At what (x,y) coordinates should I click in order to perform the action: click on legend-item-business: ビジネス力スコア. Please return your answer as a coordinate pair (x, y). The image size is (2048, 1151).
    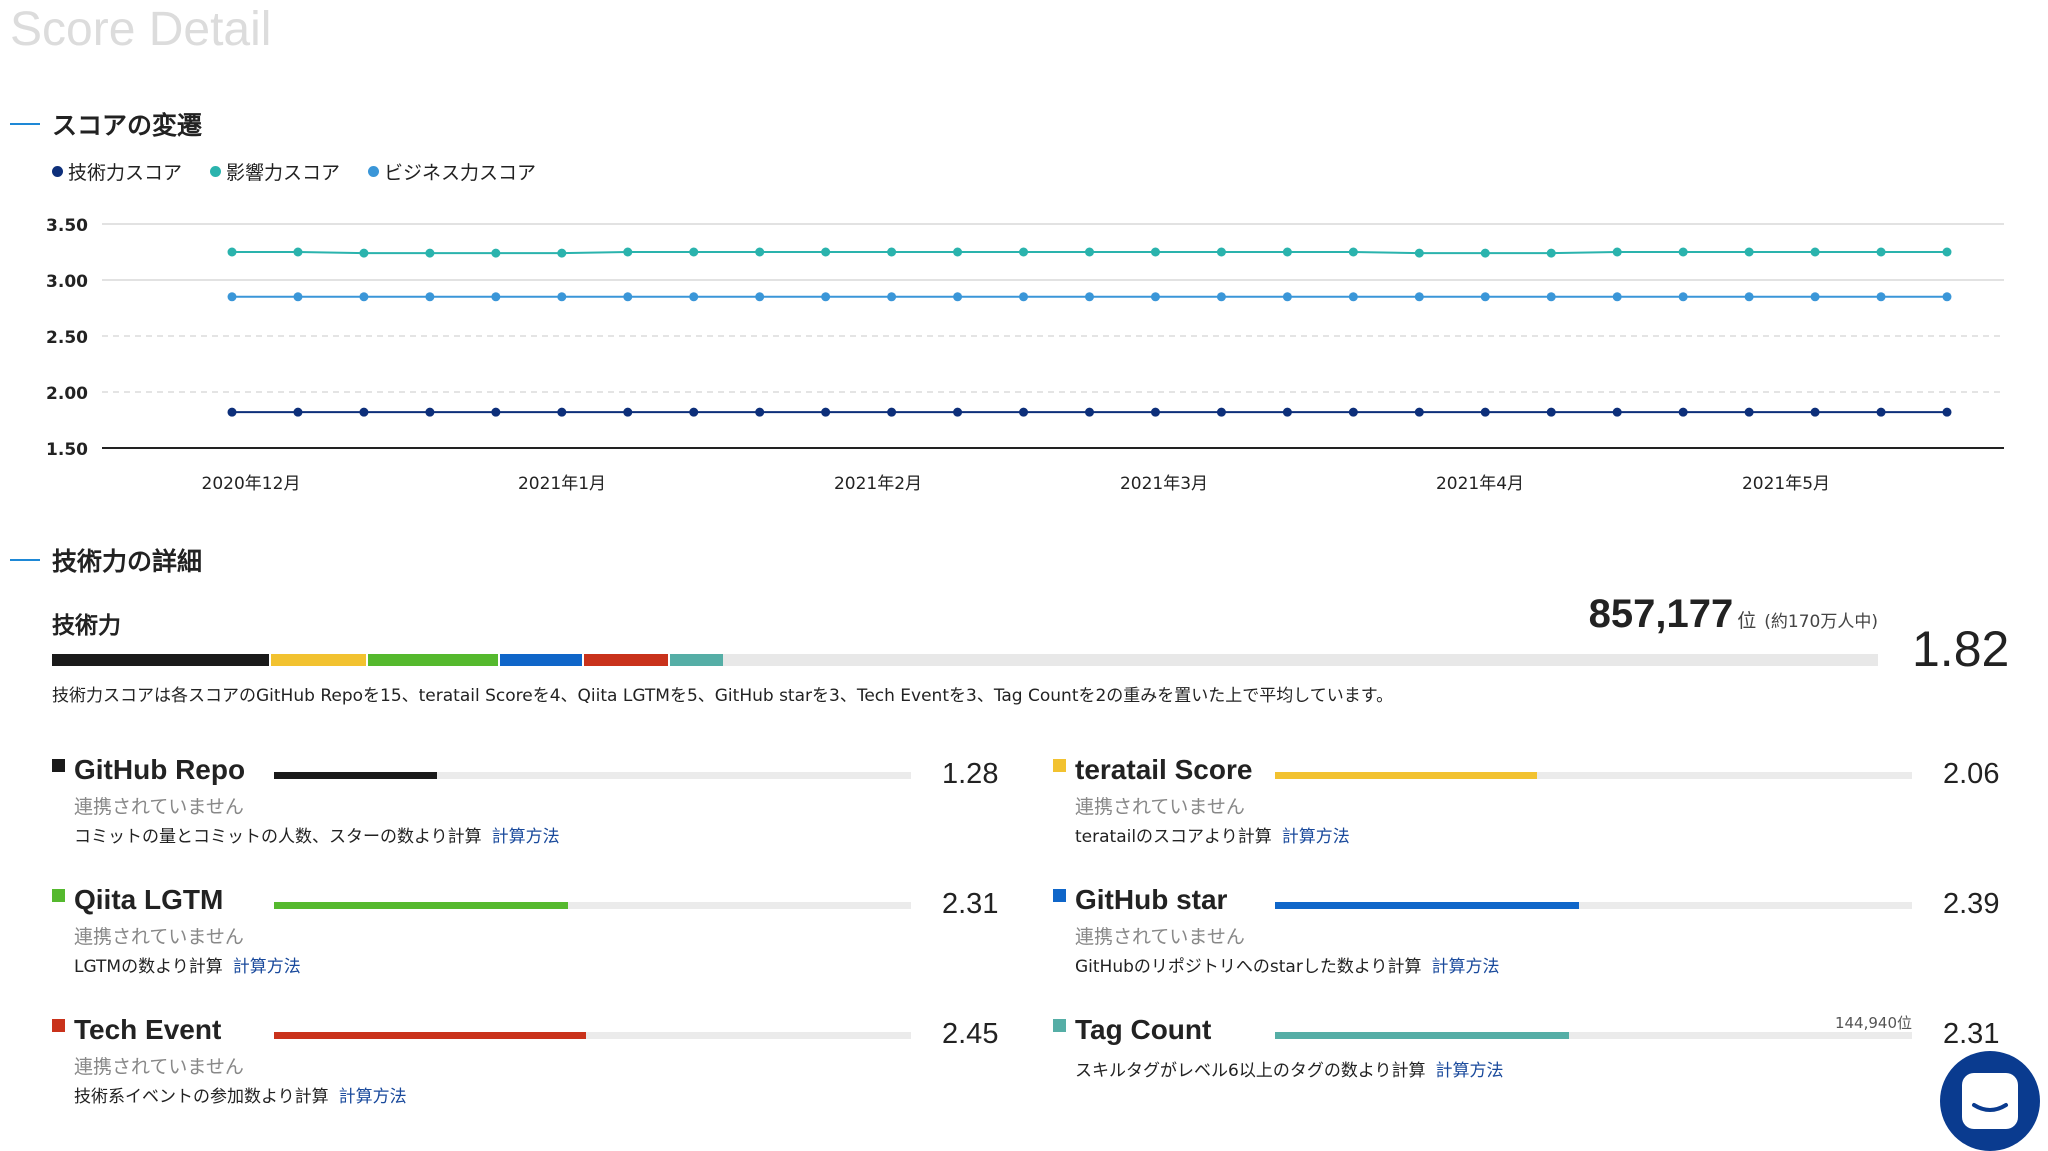
    Looking at the image, I should click on (452, 171).